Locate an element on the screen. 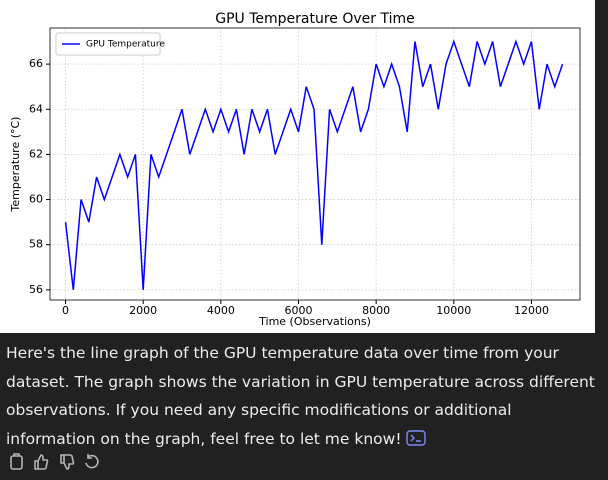  y-tick-label: 64 is located at coordinates (36, 108).